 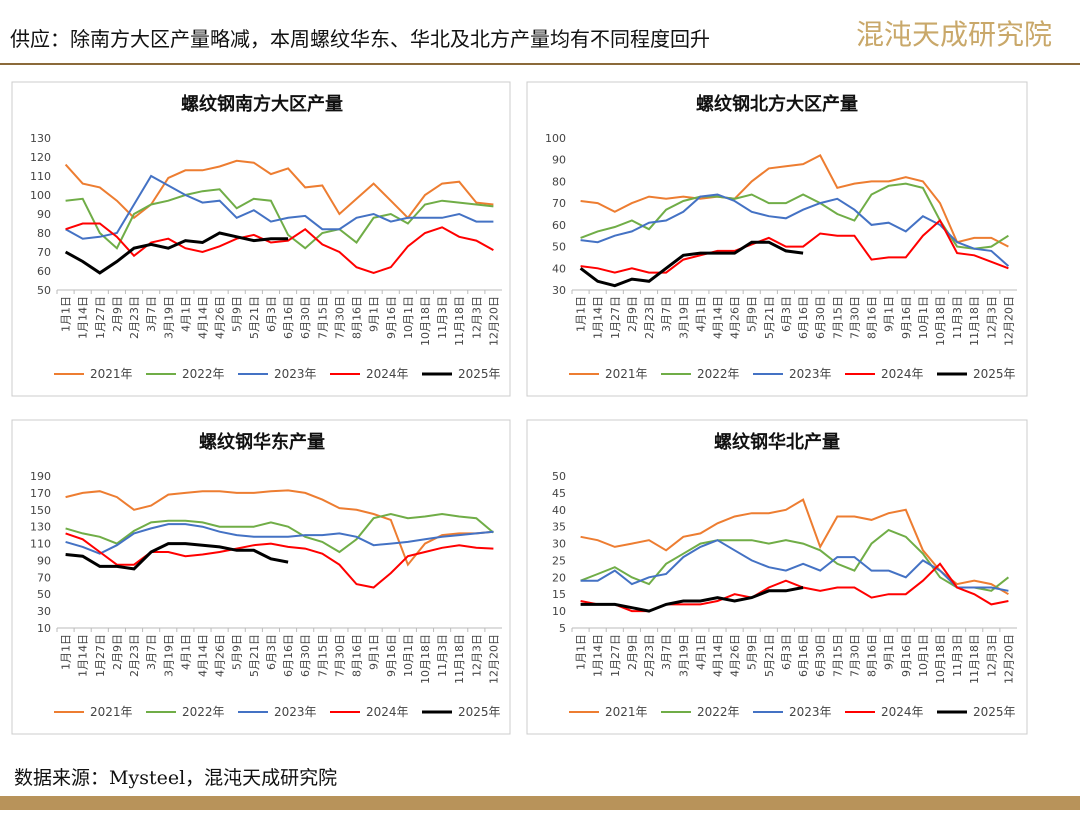 What do you see at coordinates (777, 104) in the screenshot?
I see `chart-title: 螺纹钢北方大区产量` at bounding box center [777, 104].